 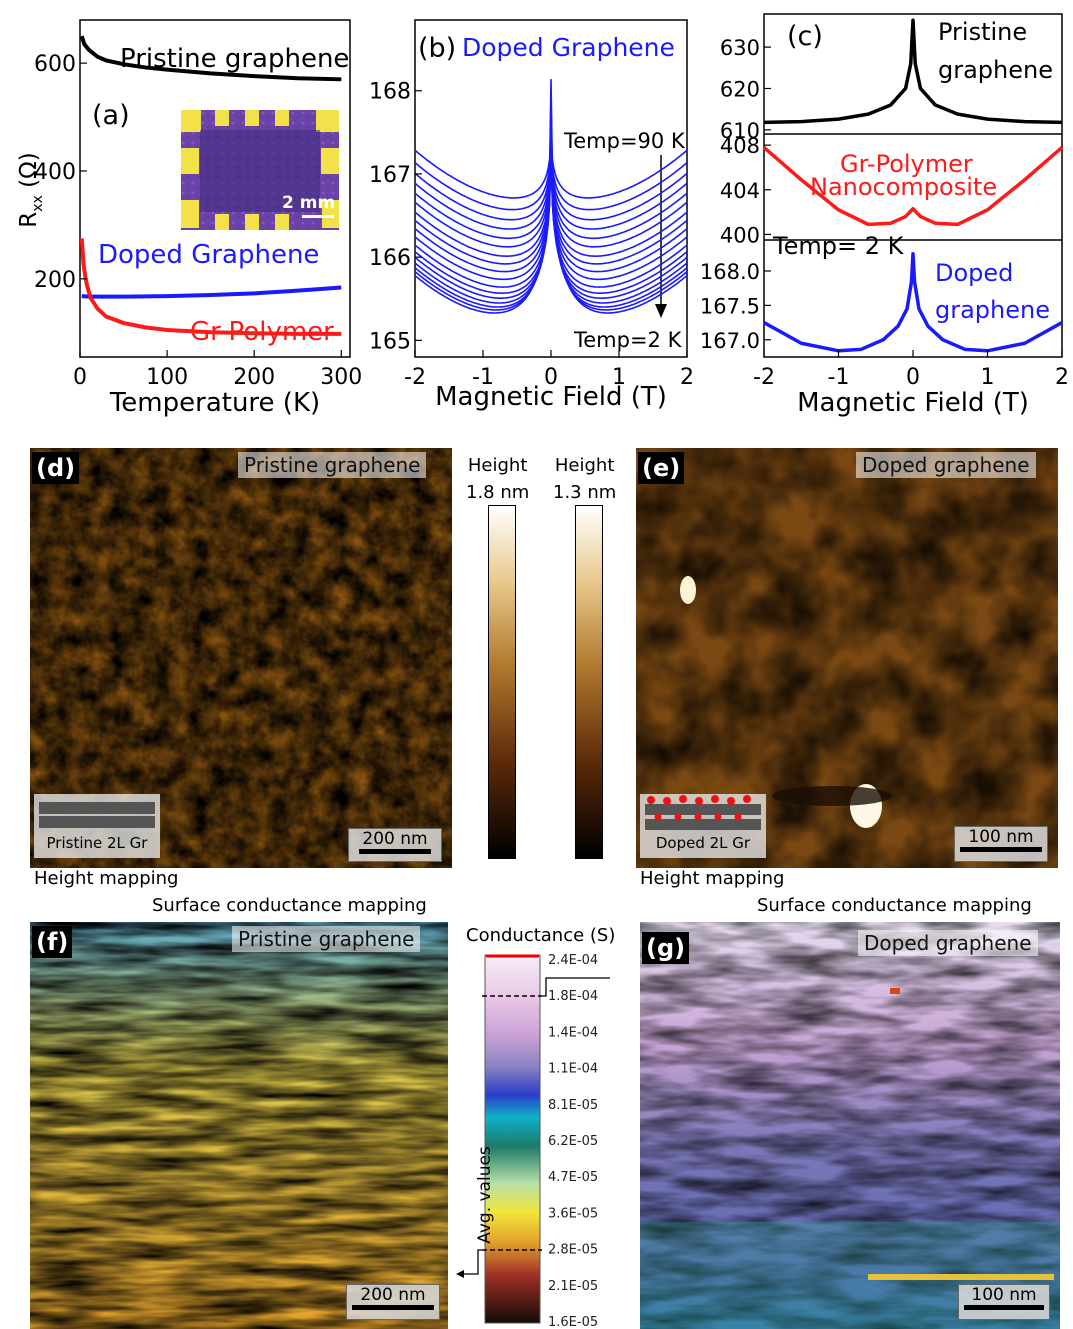 What do you see at coordinates (995, 70) in the screenshot?
I see `panel-c-pristine-label-2: graphene` at bounding box center [995, 70].